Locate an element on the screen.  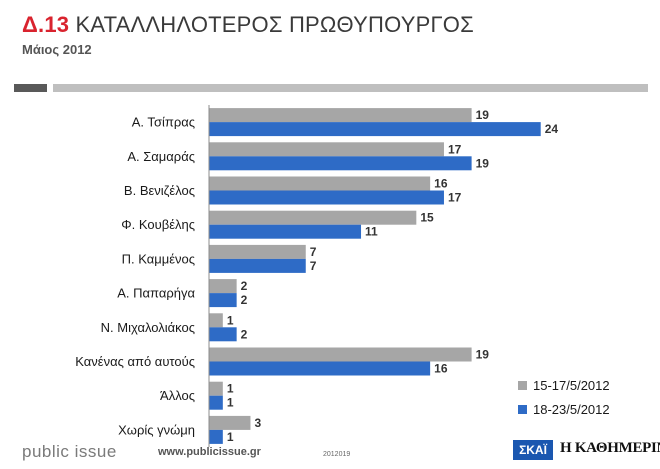
legend-label-series-2: 18-23/5/2012 is located at coordinates (571, 409).